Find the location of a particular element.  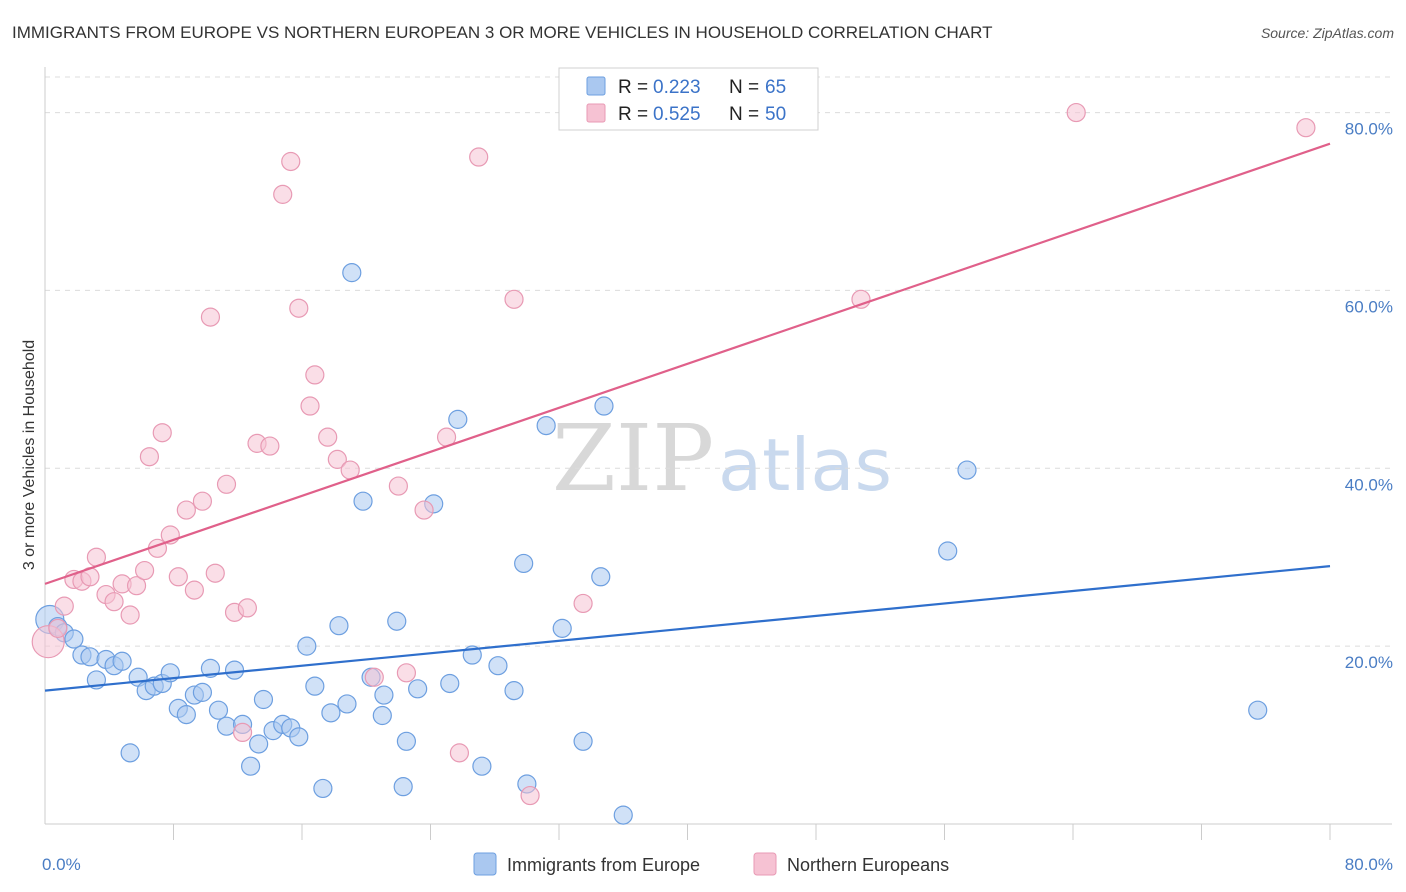

stats-legend-n-value-2: 50 is located at coordinates (775, 114).